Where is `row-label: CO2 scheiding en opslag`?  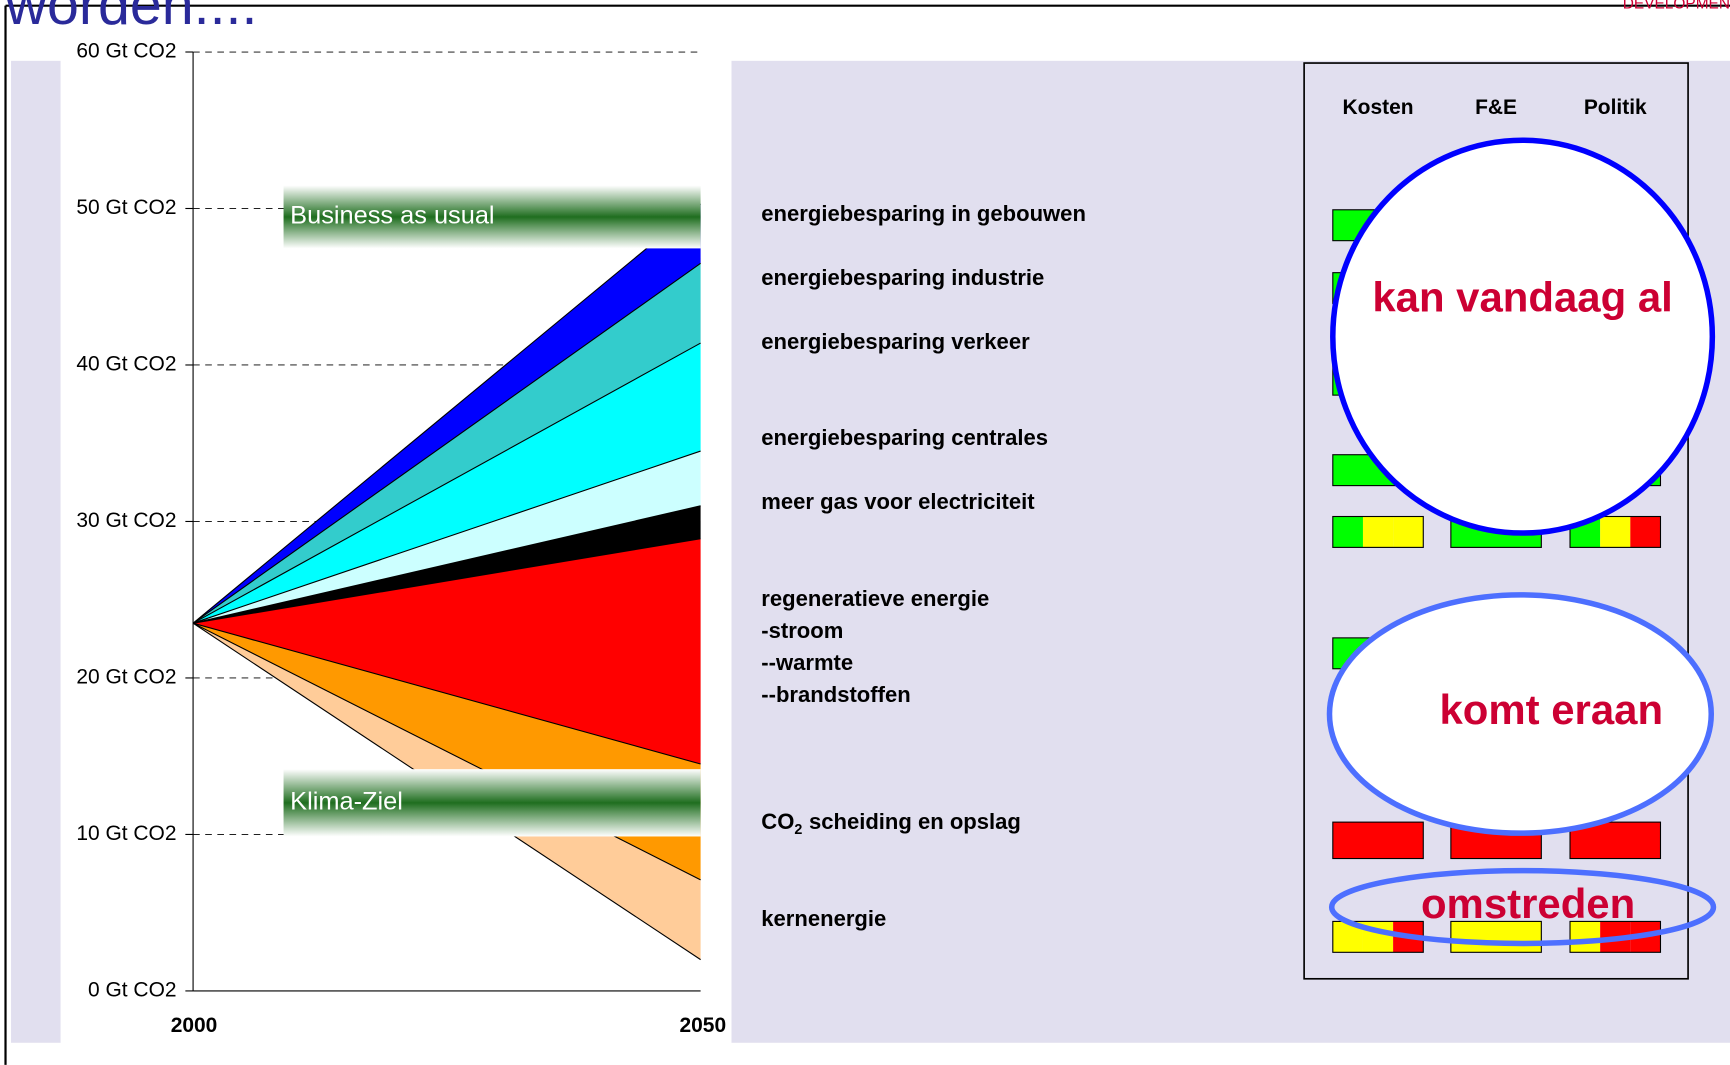
row-label: CO2 scheiding en opslag is located at coordinates (891, 823).